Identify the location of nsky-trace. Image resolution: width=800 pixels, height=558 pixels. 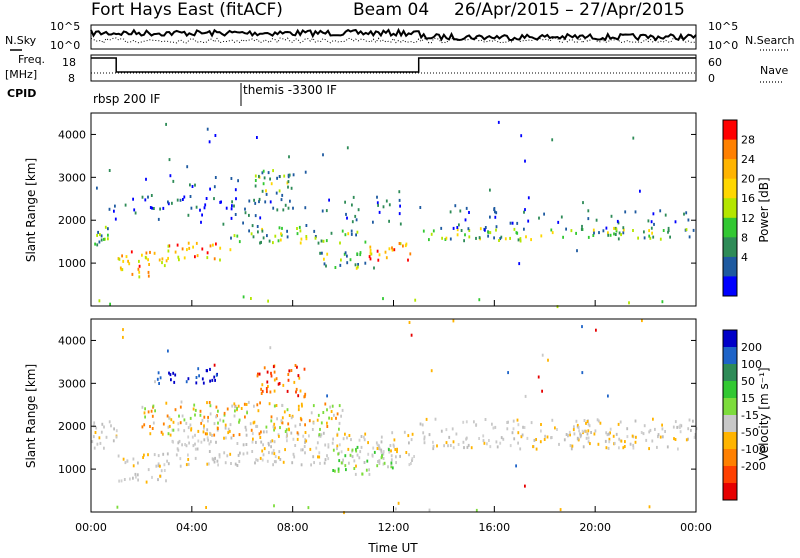
(393, 34).